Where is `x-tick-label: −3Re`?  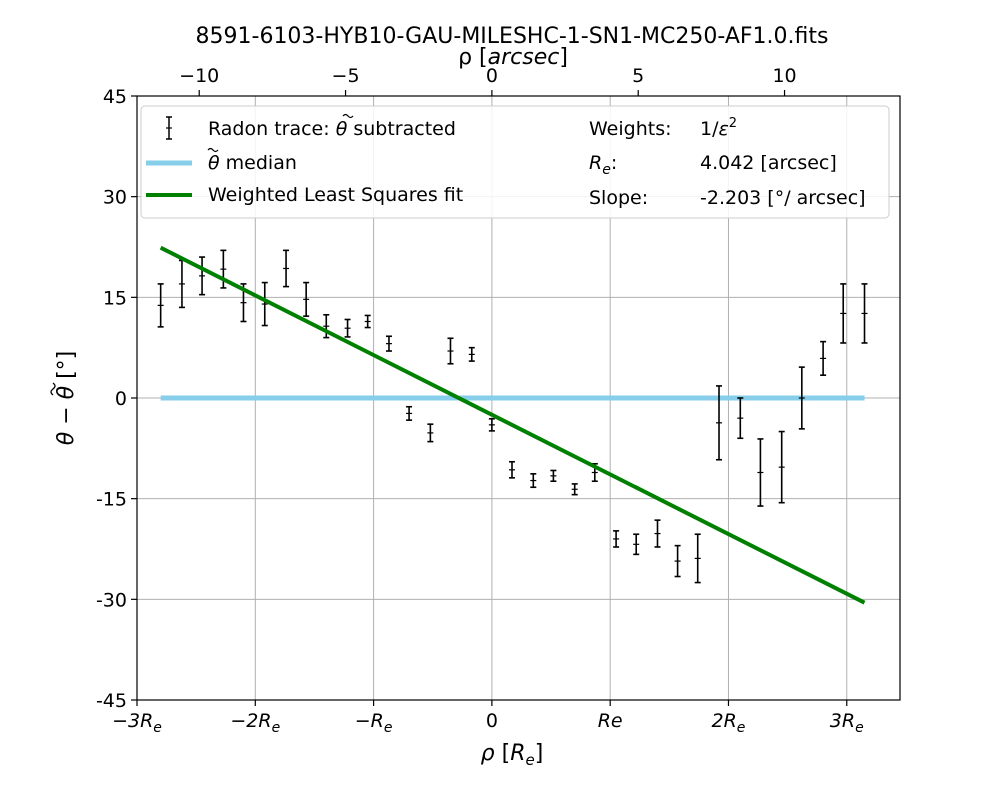 x-tick-label: −3Re is located at coordinates (137, 723).